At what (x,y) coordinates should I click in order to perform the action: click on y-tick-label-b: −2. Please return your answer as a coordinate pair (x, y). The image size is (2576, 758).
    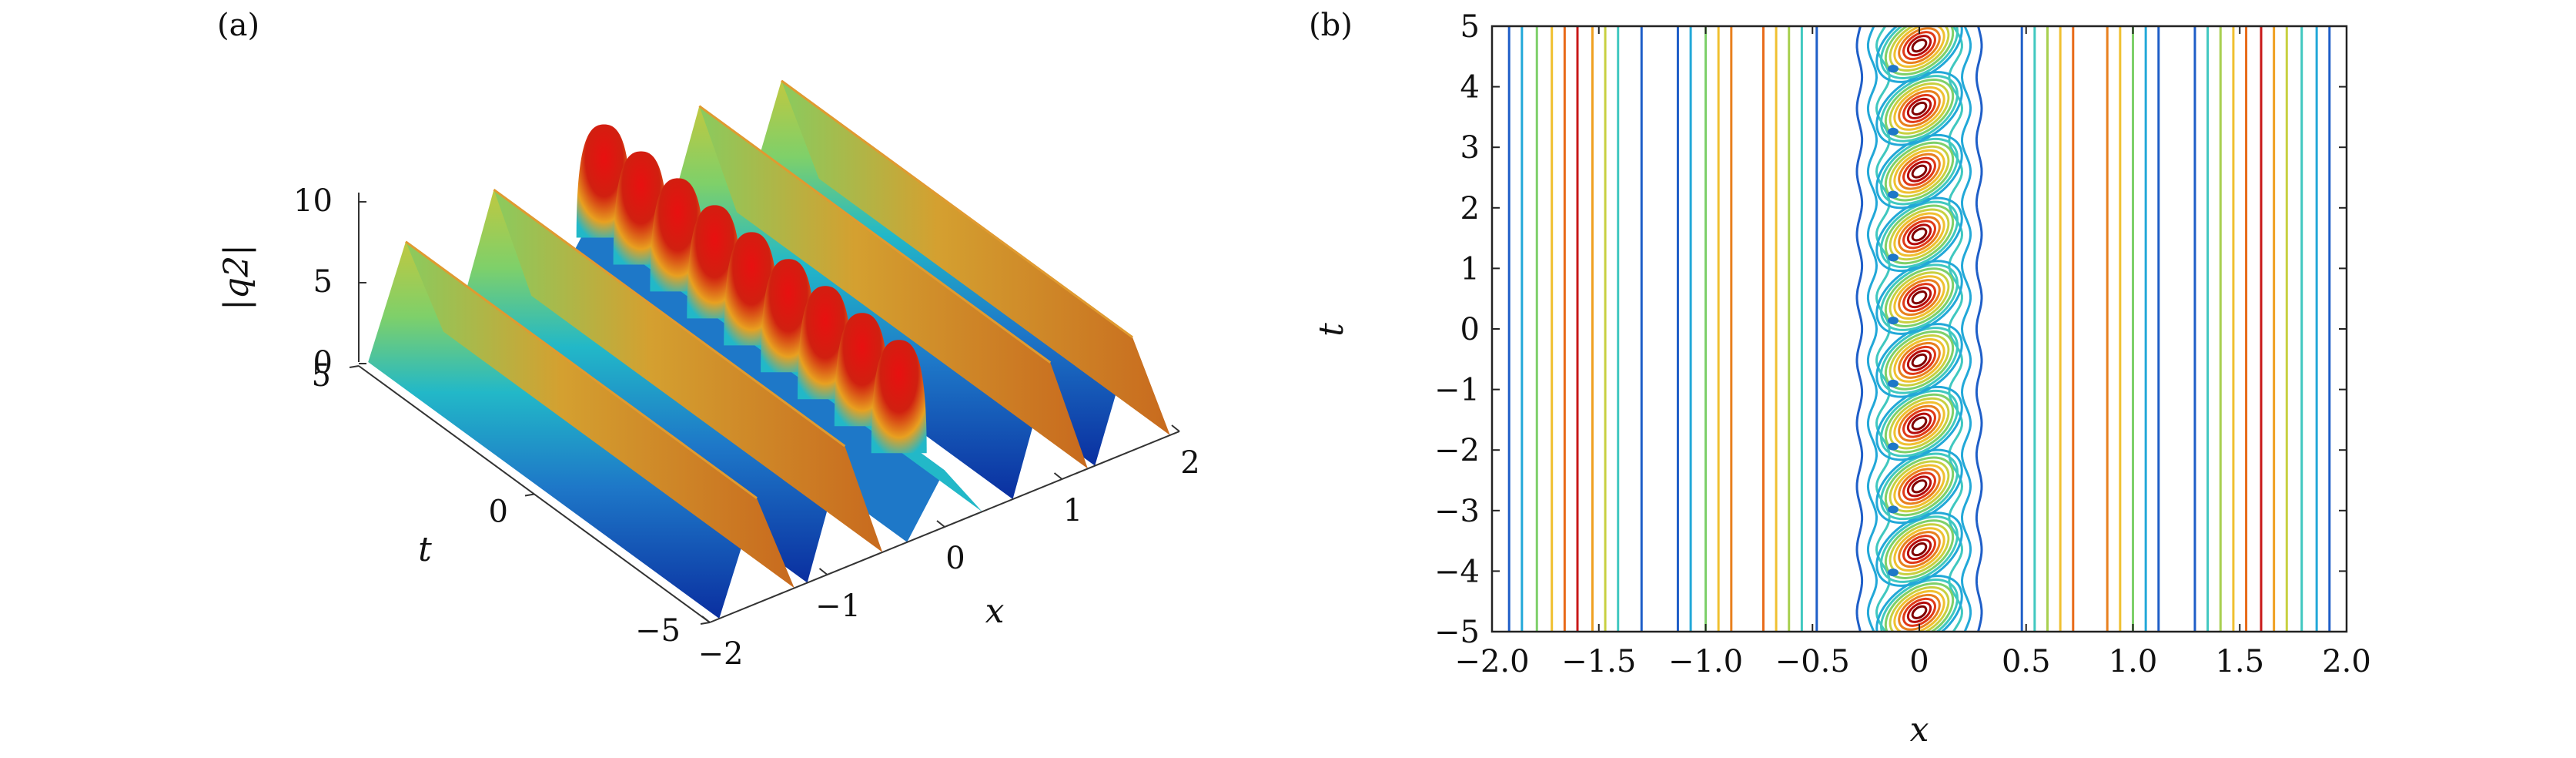
    Looking at the image, I should click on (1457, 451).